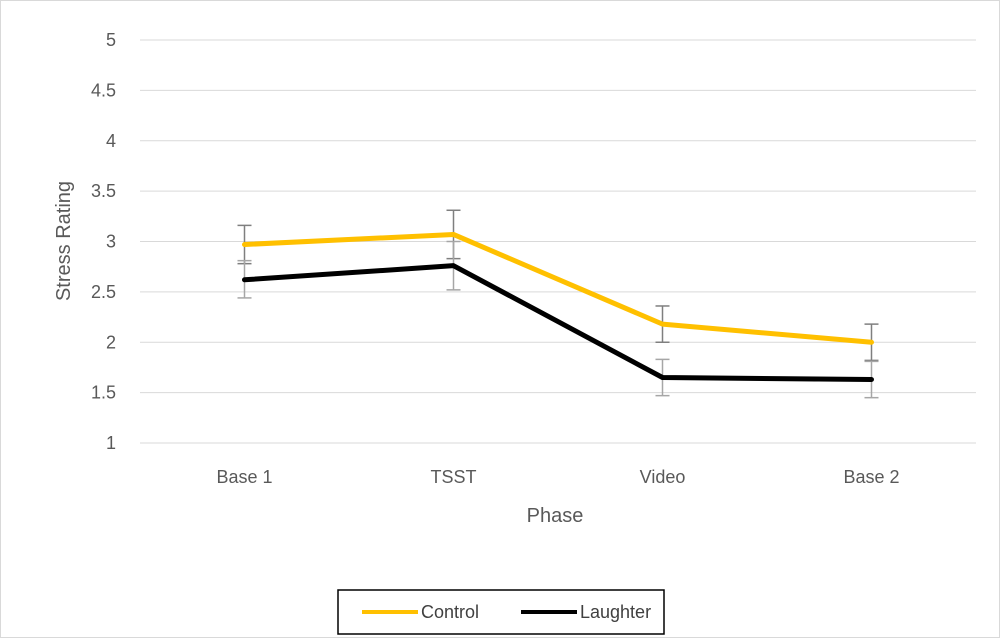 This screenshot has width=1000, height=638. I want to click on y-tick-label: 1.5, so click(103, 393).